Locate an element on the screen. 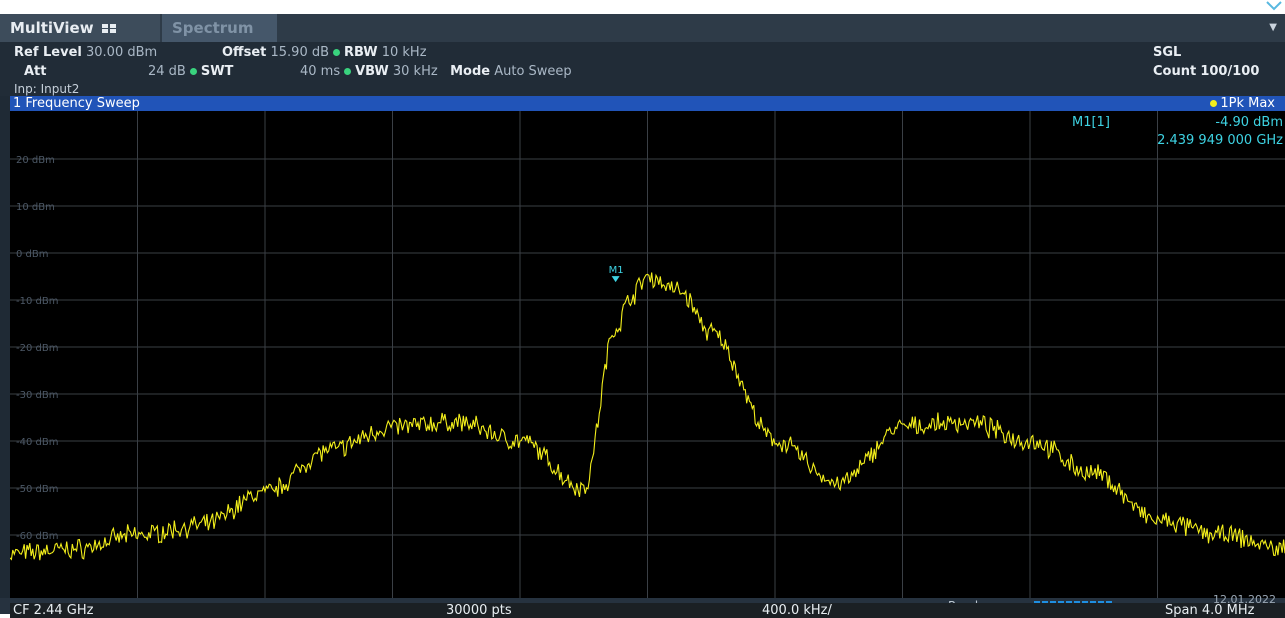 The image size is (1285, 618). ref-level-label: Ref Level is located at coordinates (48, 52).